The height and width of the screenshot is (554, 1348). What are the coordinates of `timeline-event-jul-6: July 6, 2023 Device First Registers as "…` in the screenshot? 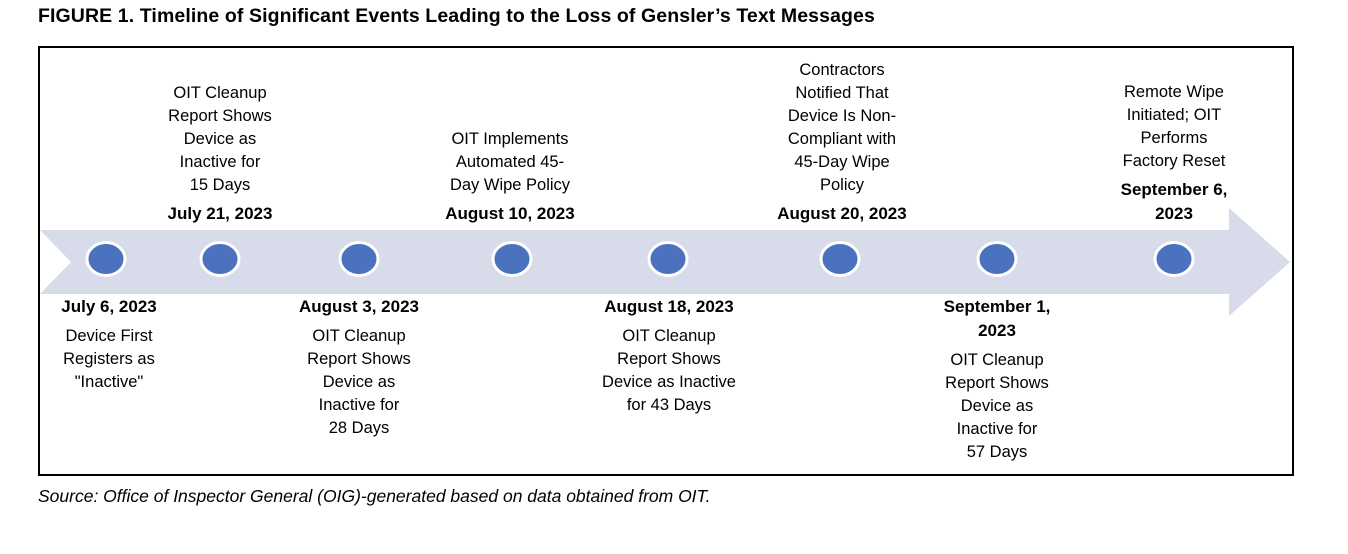 It's located at (109, 344).